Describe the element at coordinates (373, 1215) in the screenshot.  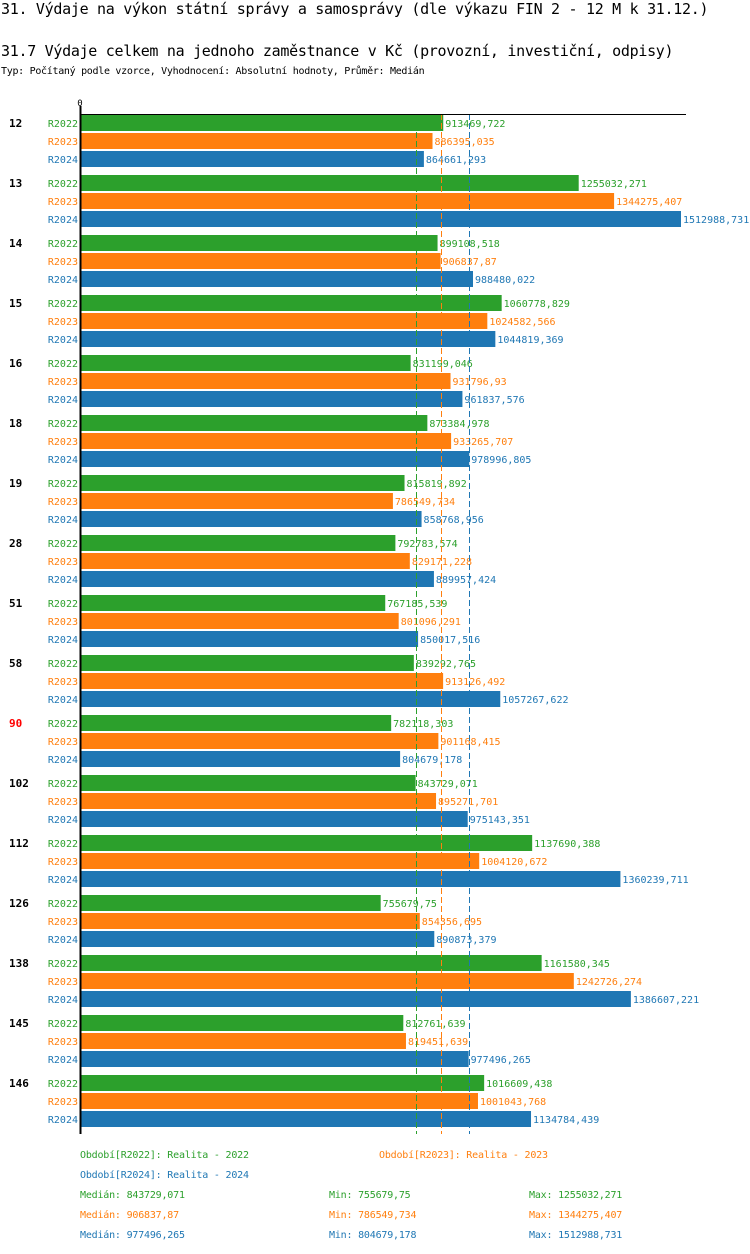
I see `legend-min-r2023: Min: 786549,734` at that location.